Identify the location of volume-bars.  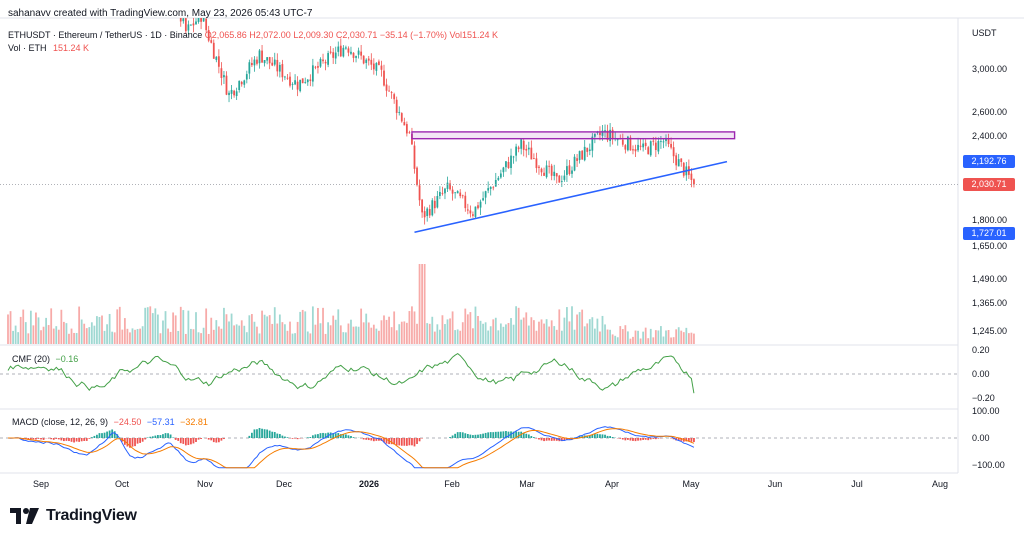
(351, 304).